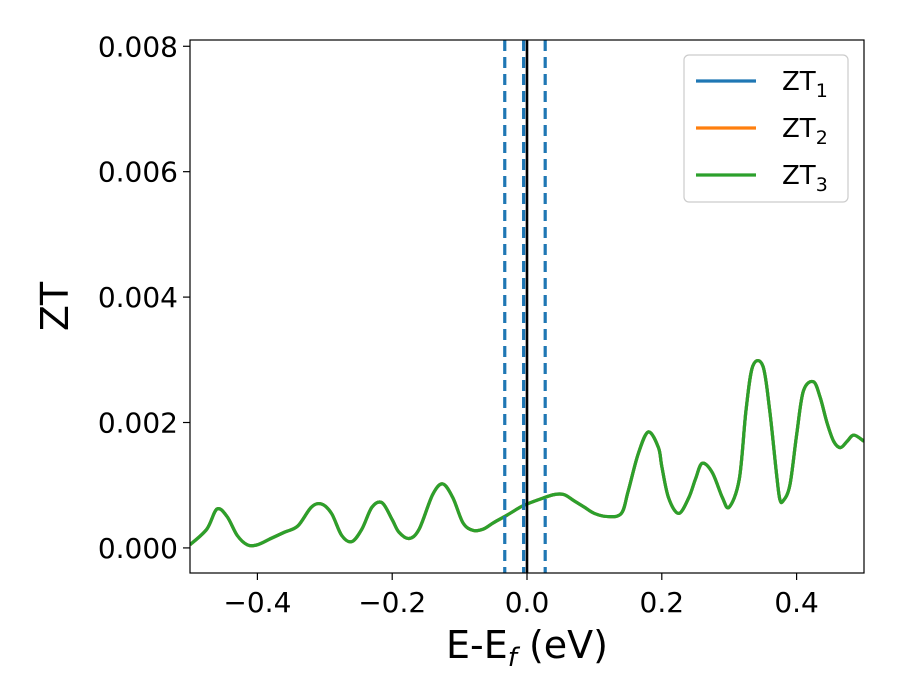  What do you see at coordinates (662, 602) in the screenshot?
I see `x-tick-label: 0.2` at bounding box center [662, 602].